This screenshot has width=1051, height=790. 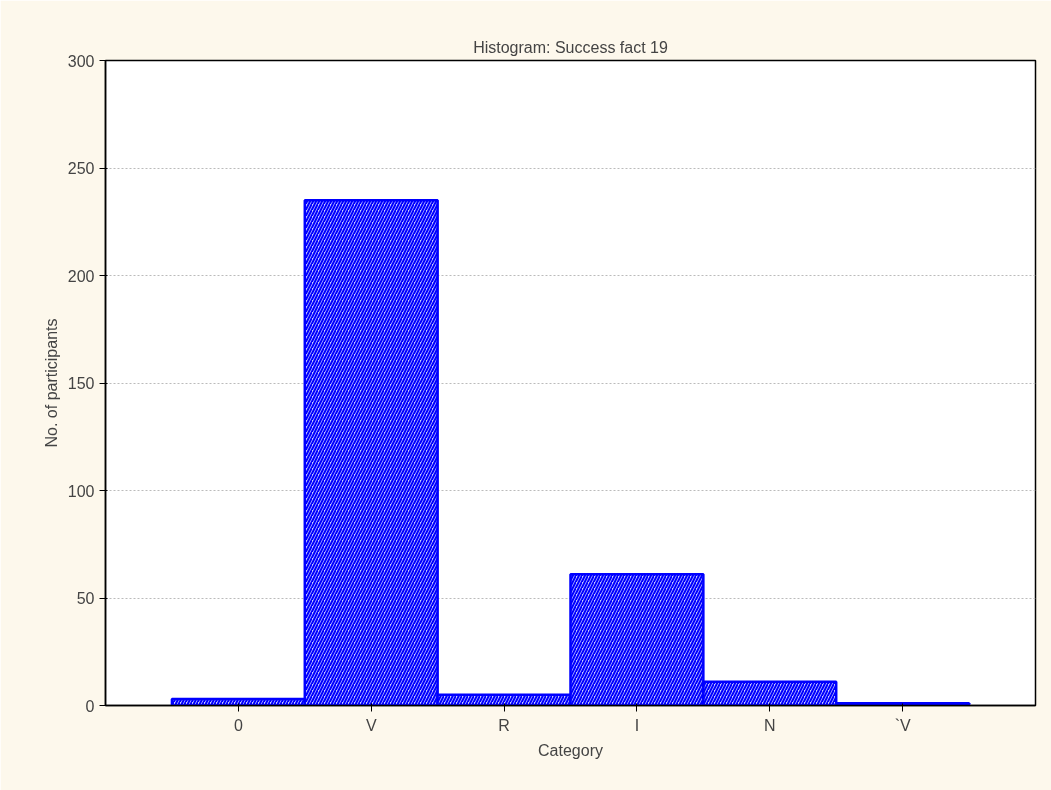 I want to click on x-tick-label: `V, so click(x=902, y=725).